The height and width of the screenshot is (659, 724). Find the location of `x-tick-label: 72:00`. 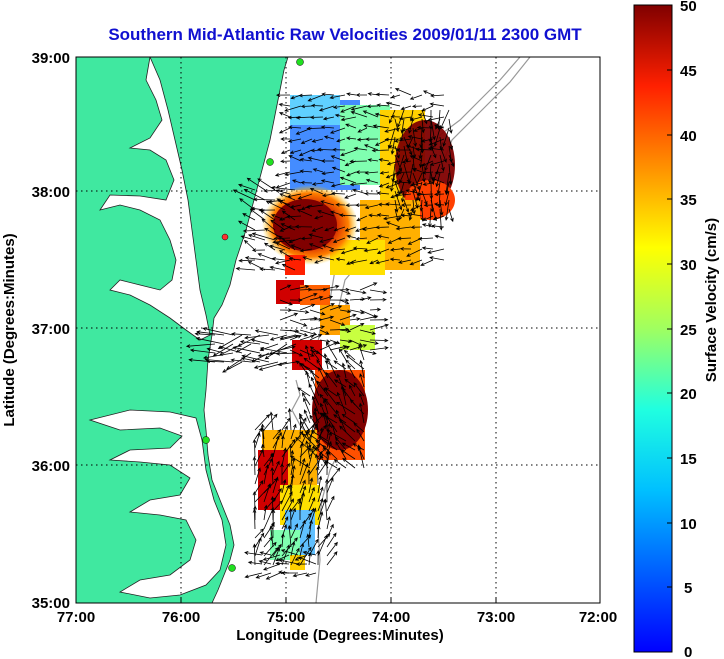

x-tick-label: 72:00 is located at coordinates (598, 617).